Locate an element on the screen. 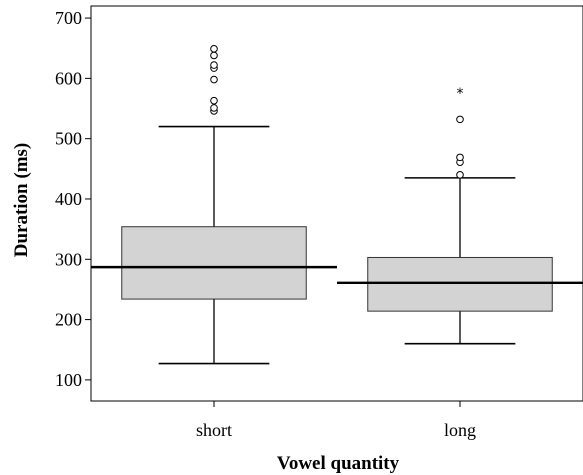 Image resolution: width=583 pixels, height=475 pixels. y-tick-label: 300 is located at coordinates (68, 259).